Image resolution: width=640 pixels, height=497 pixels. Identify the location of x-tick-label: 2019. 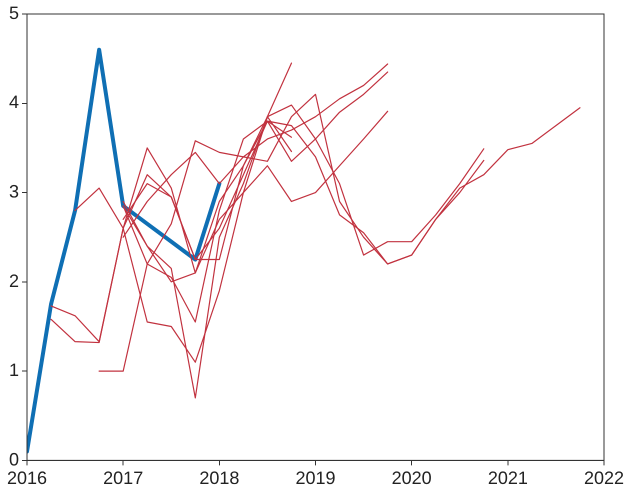
(315, 478).